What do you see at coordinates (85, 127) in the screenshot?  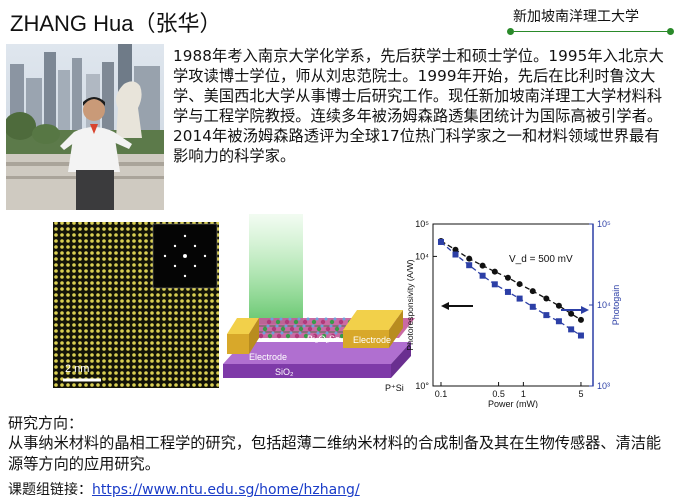 I see `portrait-photo` at bounding box center [85, 127].